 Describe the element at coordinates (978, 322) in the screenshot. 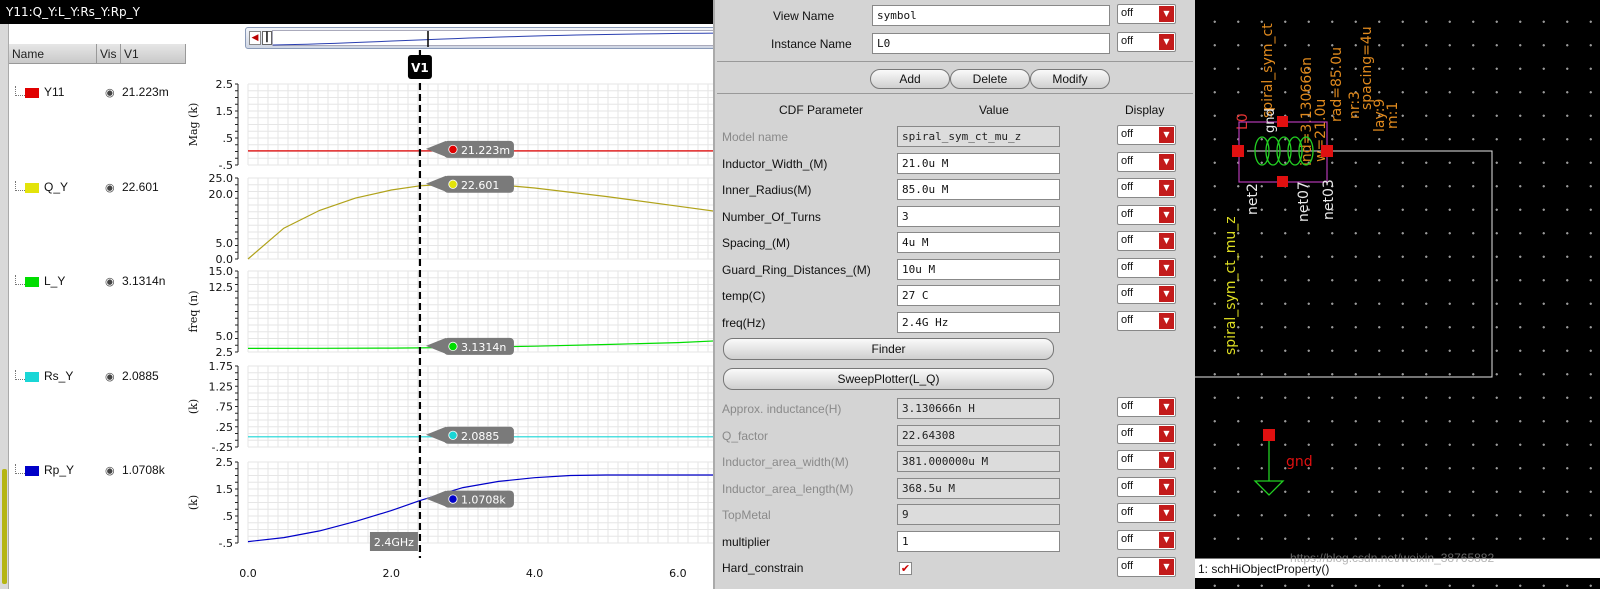

I see `param-value-field: 2.4G Hz` at that location.